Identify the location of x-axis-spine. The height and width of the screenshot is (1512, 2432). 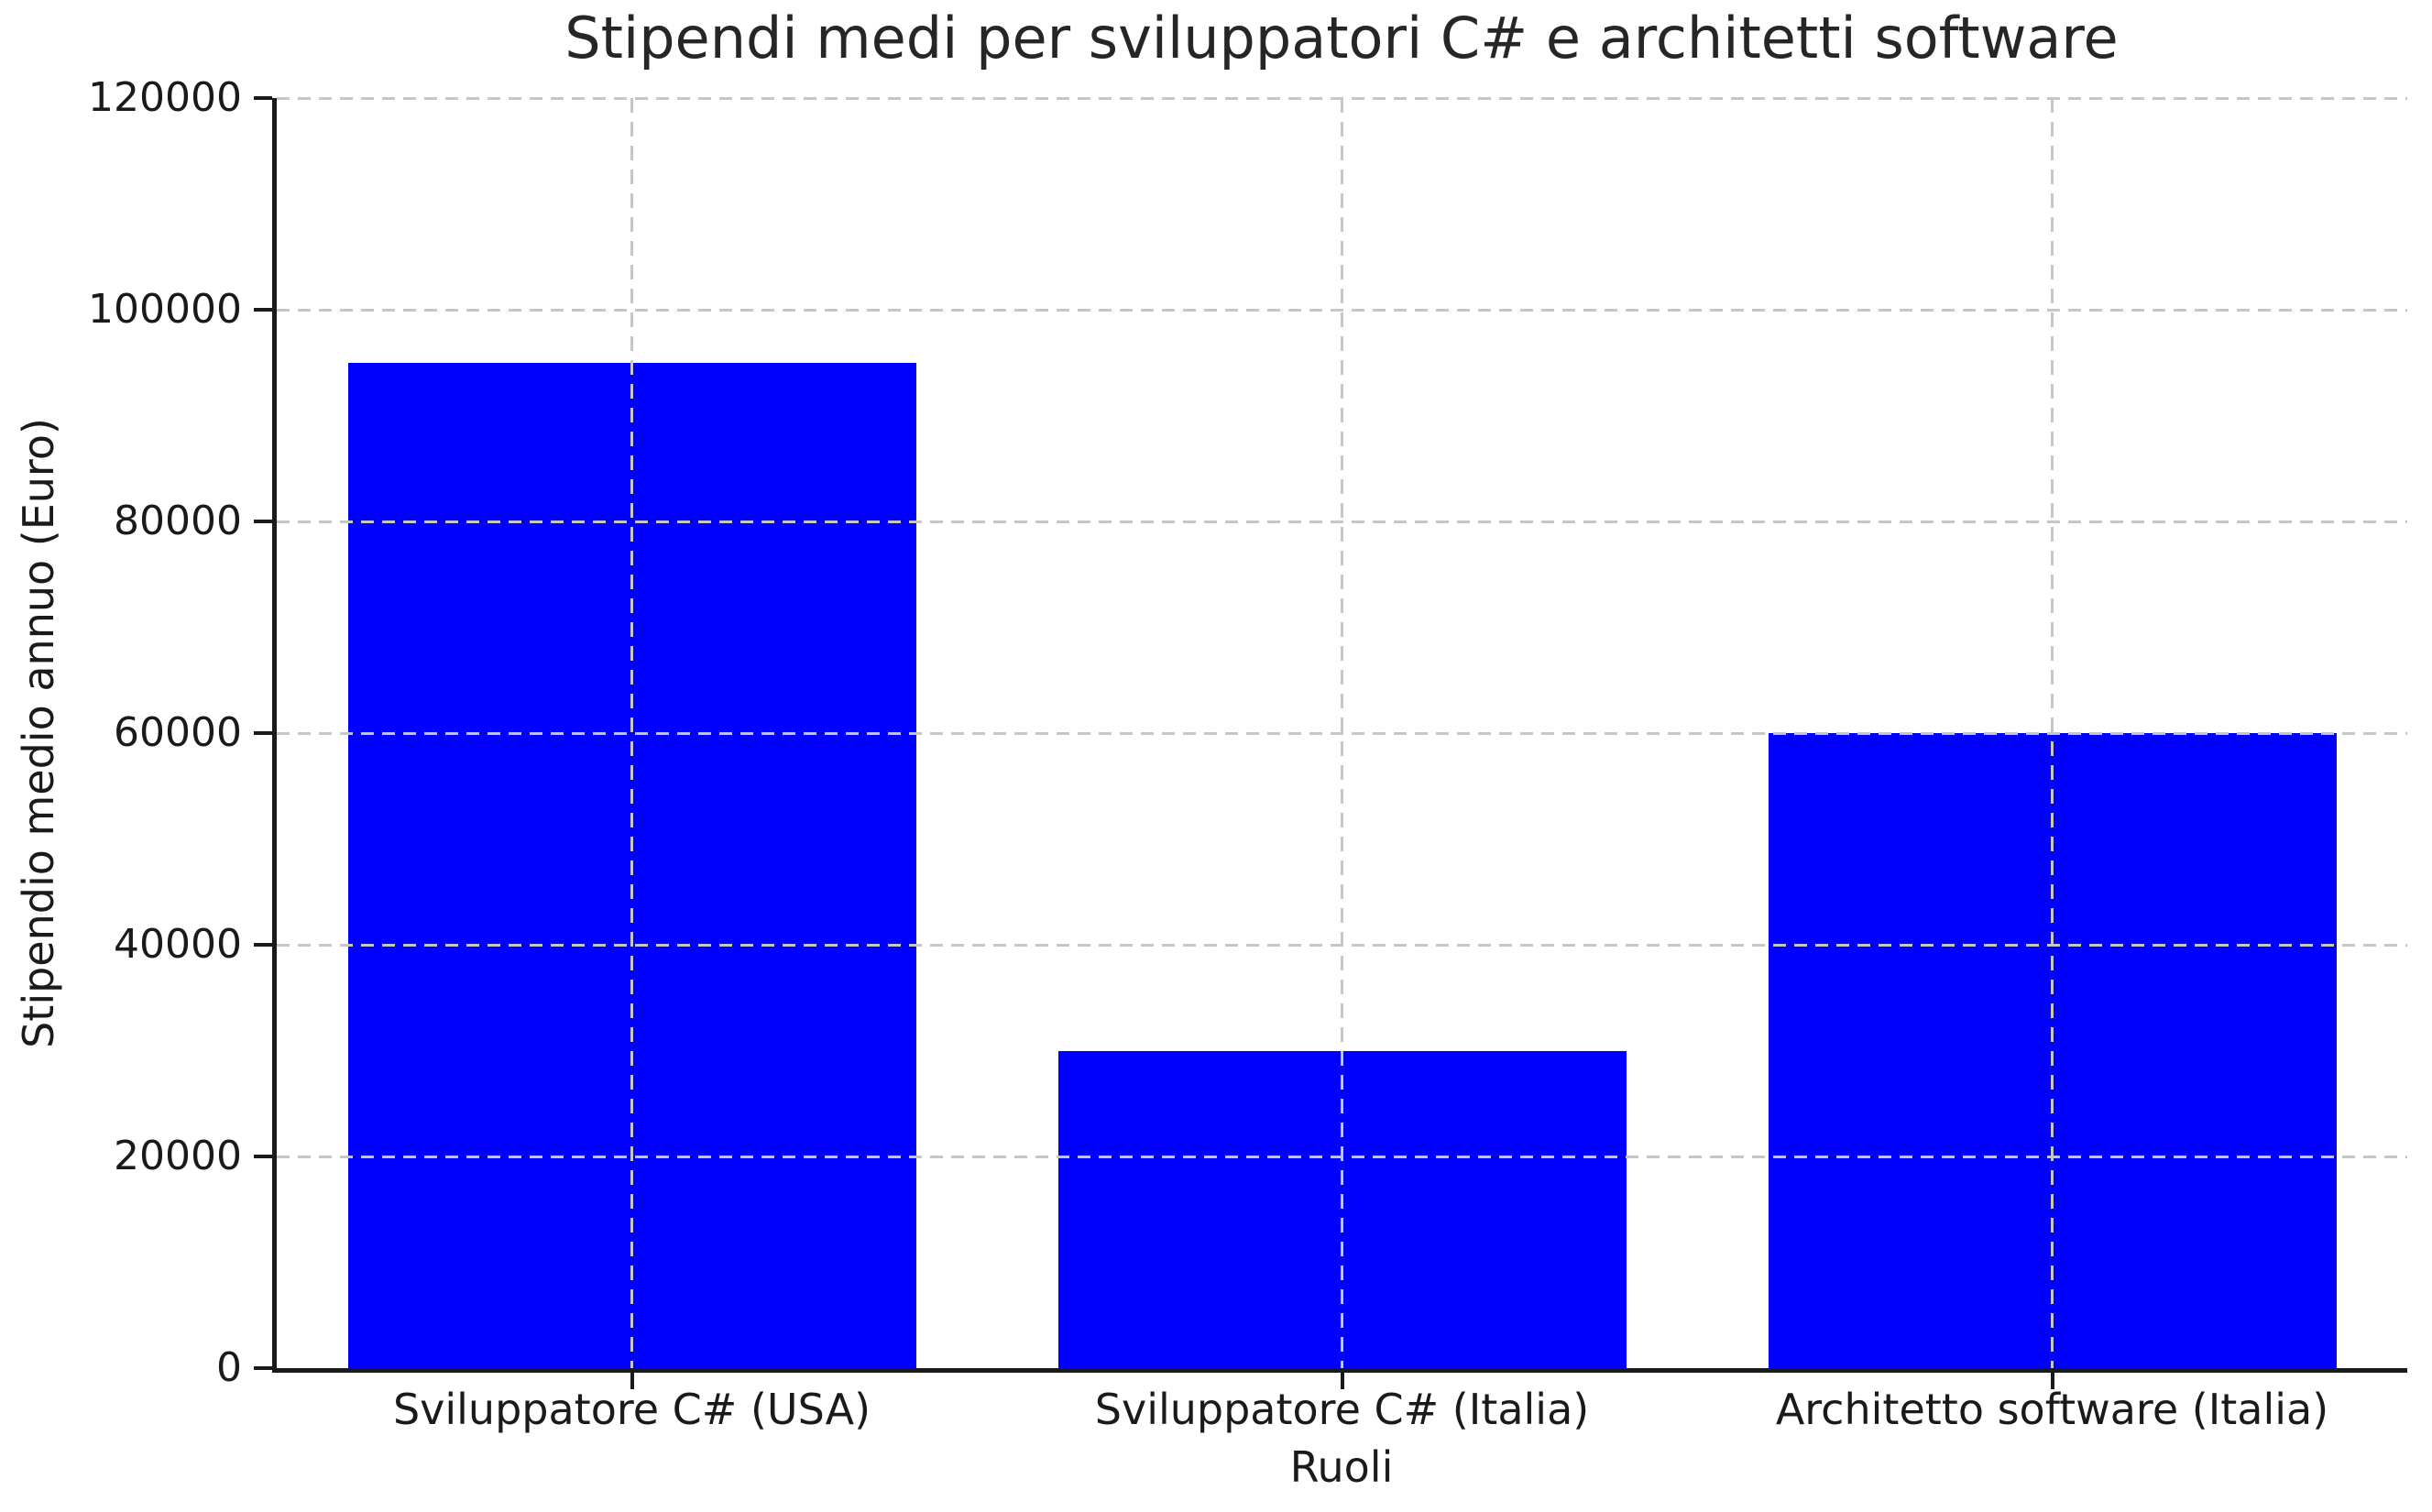
(1339, 1370).